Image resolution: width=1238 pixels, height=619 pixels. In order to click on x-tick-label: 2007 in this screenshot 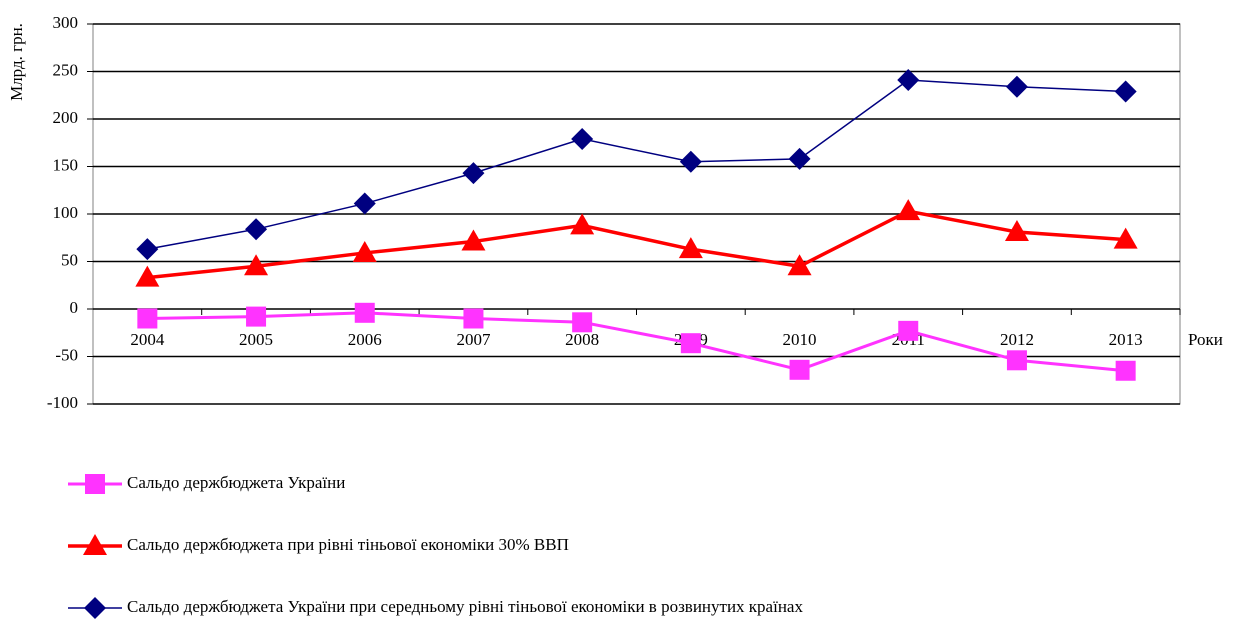, I will do `click(473, 339)`.